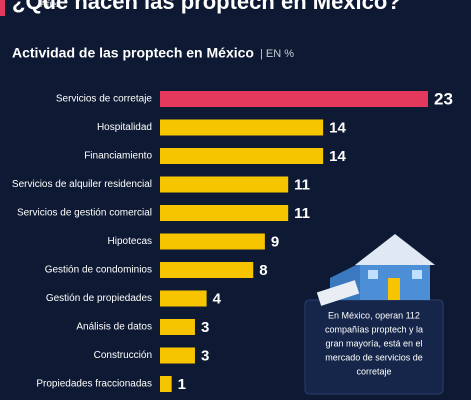 The width and height of the screenshot is (471, 400). Describe the element at coordinates (49, 4) in the screenshot. I see `watermark: After` at that location.